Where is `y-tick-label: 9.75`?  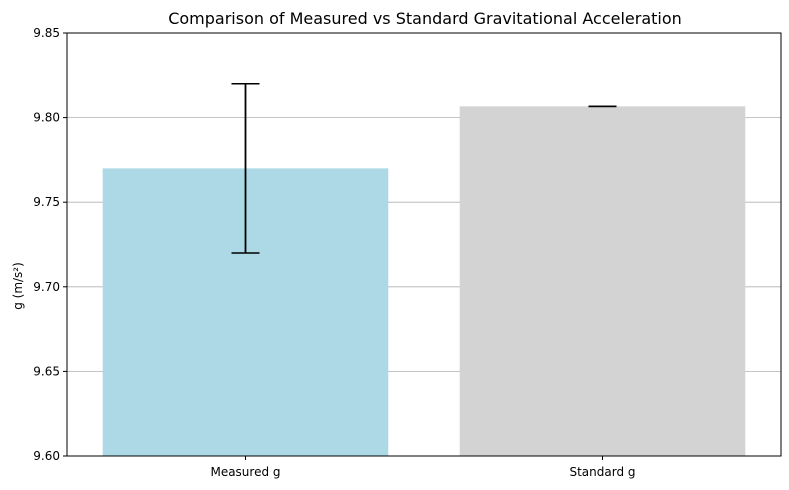 y-tick-label: 9.75 is located at coordinates (46, 202).